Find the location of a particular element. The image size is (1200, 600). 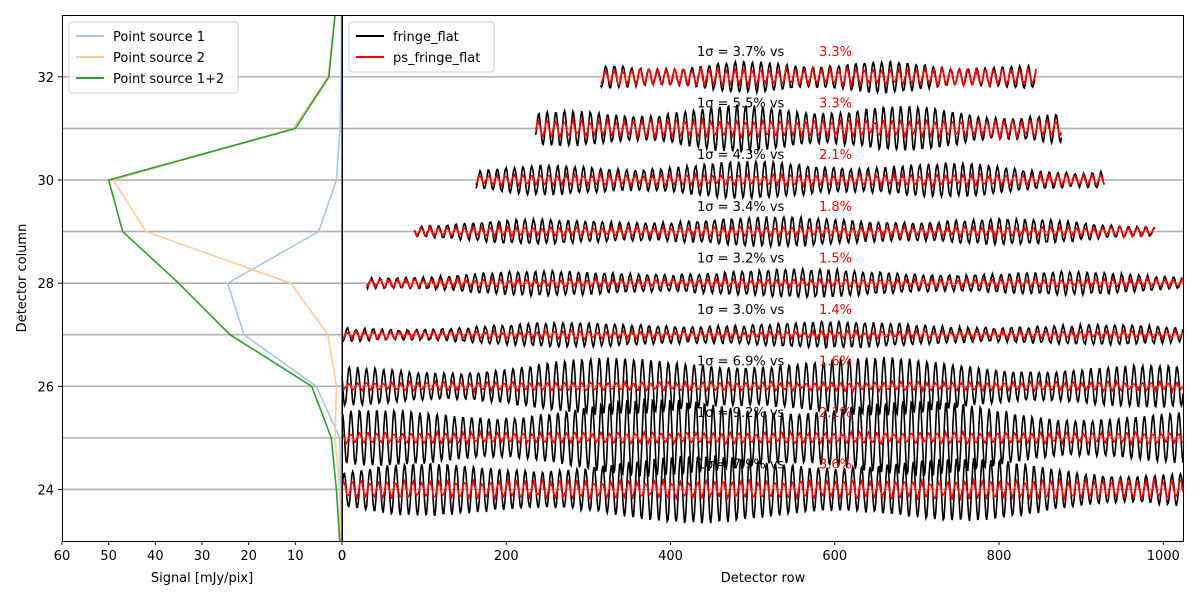

legend-label: fringe_flat is located at coordinates (426, 37).